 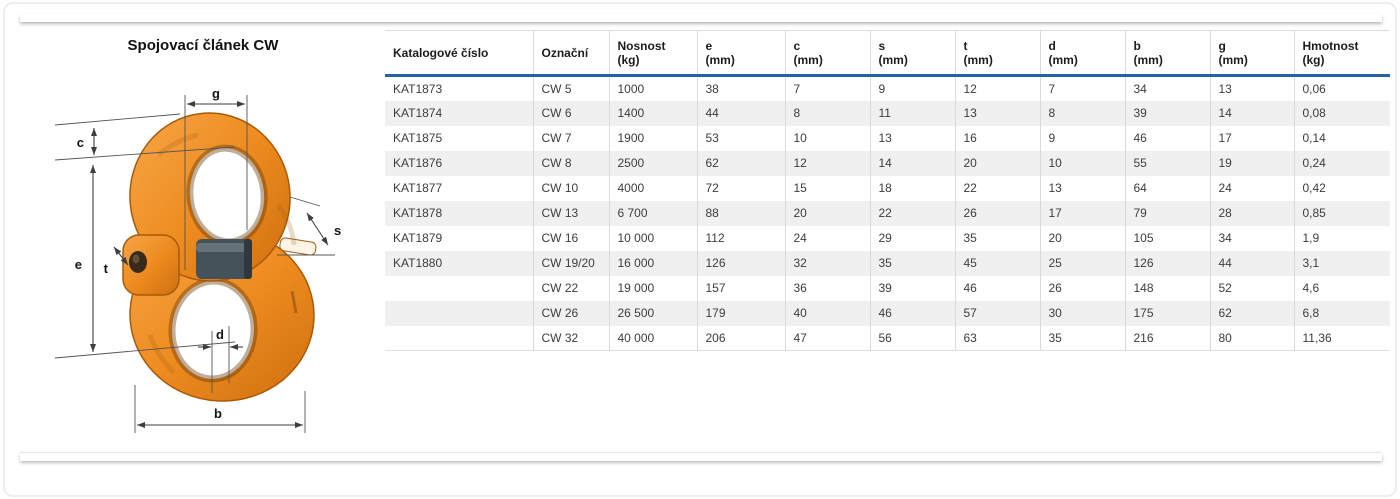 I want to click on column-header-6: s (mm), so click(x=913, y=53).